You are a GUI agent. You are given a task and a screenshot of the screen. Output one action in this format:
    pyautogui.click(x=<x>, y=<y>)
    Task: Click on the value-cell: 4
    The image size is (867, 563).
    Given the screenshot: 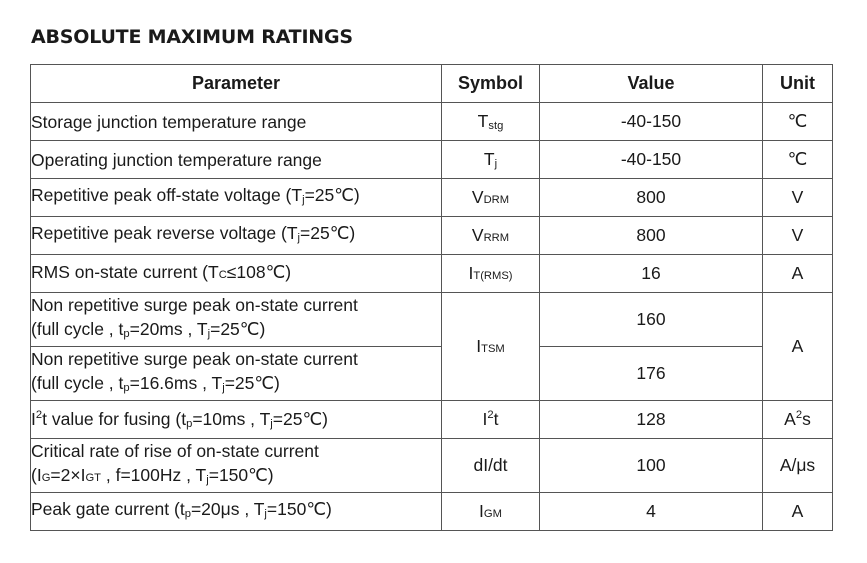 What is the action you would take?
    pyautogui.click(x=651, y=511)
    